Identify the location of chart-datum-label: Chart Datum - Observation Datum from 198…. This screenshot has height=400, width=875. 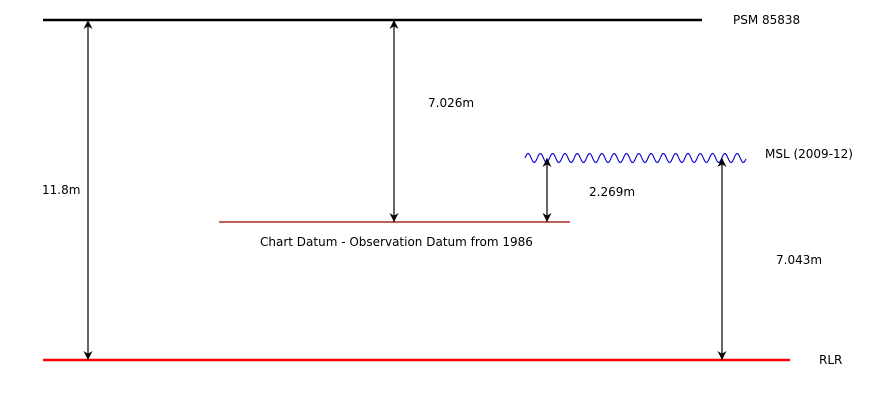
(396, 242).